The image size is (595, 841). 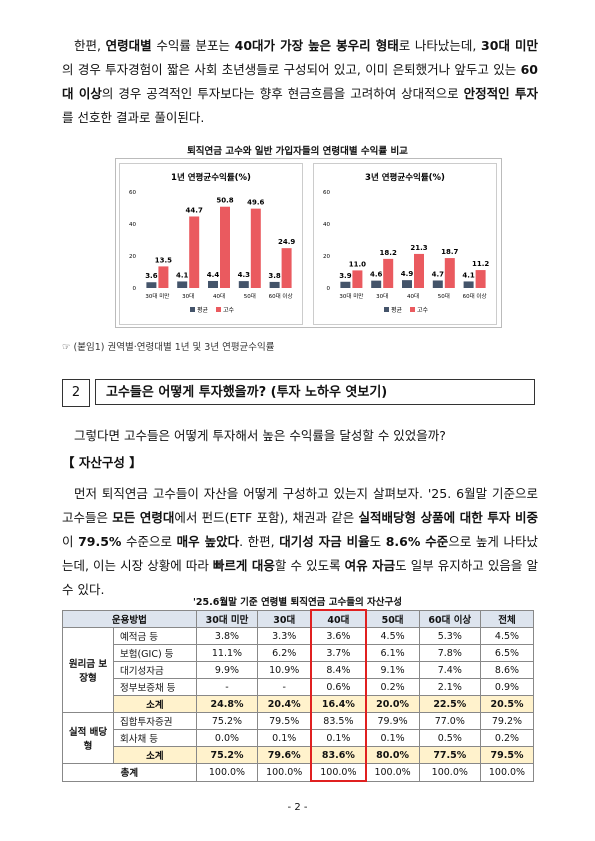 I want to click on cell: 80.0%, so click(x=392, y=755).